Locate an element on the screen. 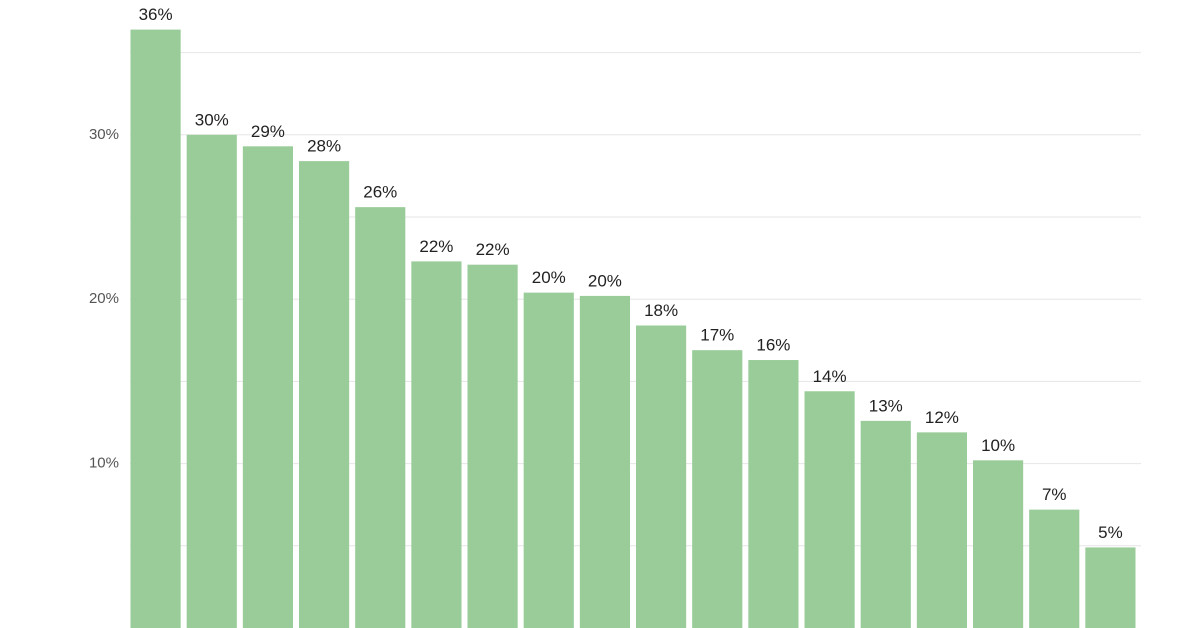 Image resolution: width=1200 pixels, height=628 pixels. y-tick-label: 20% is located at coordinates (104, 298).